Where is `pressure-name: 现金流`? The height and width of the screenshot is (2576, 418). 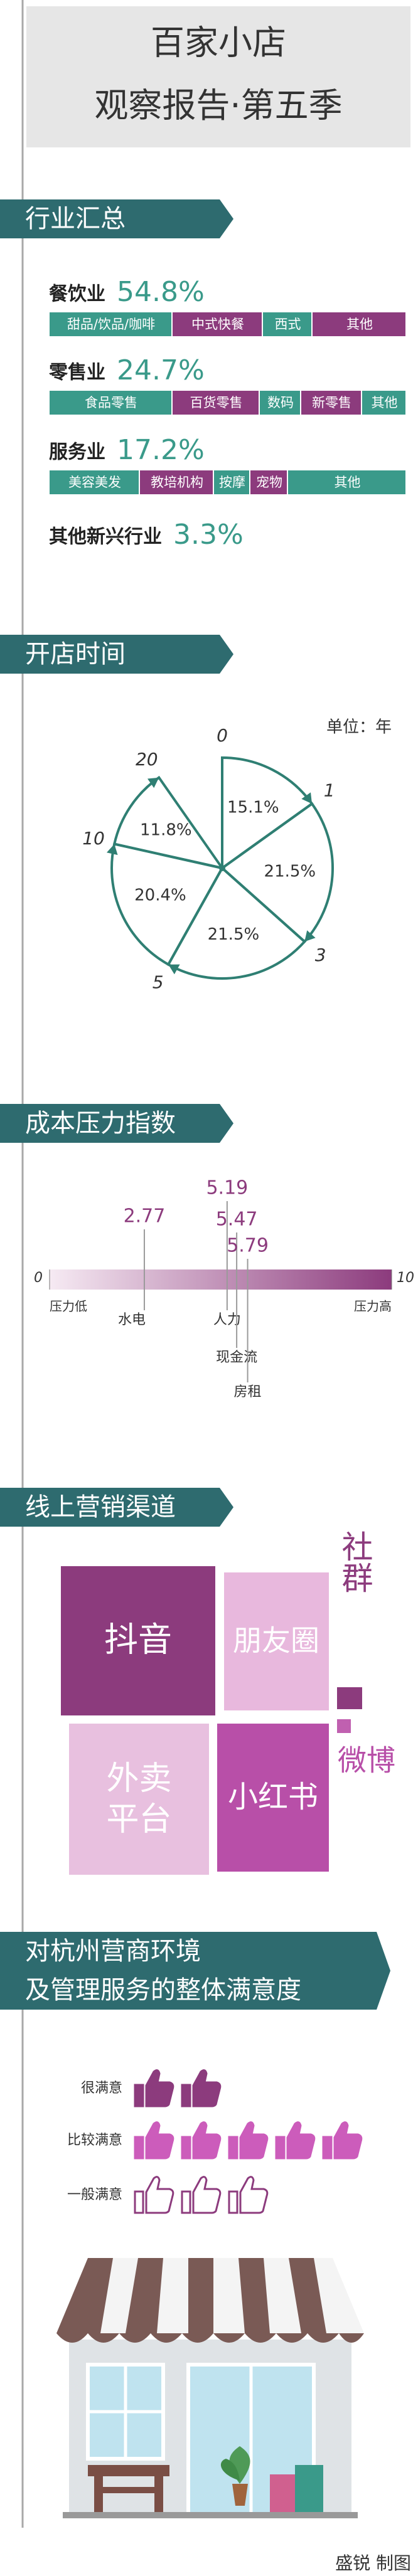 pressure-name: 现金流 is located at coordinates (236, 1357).